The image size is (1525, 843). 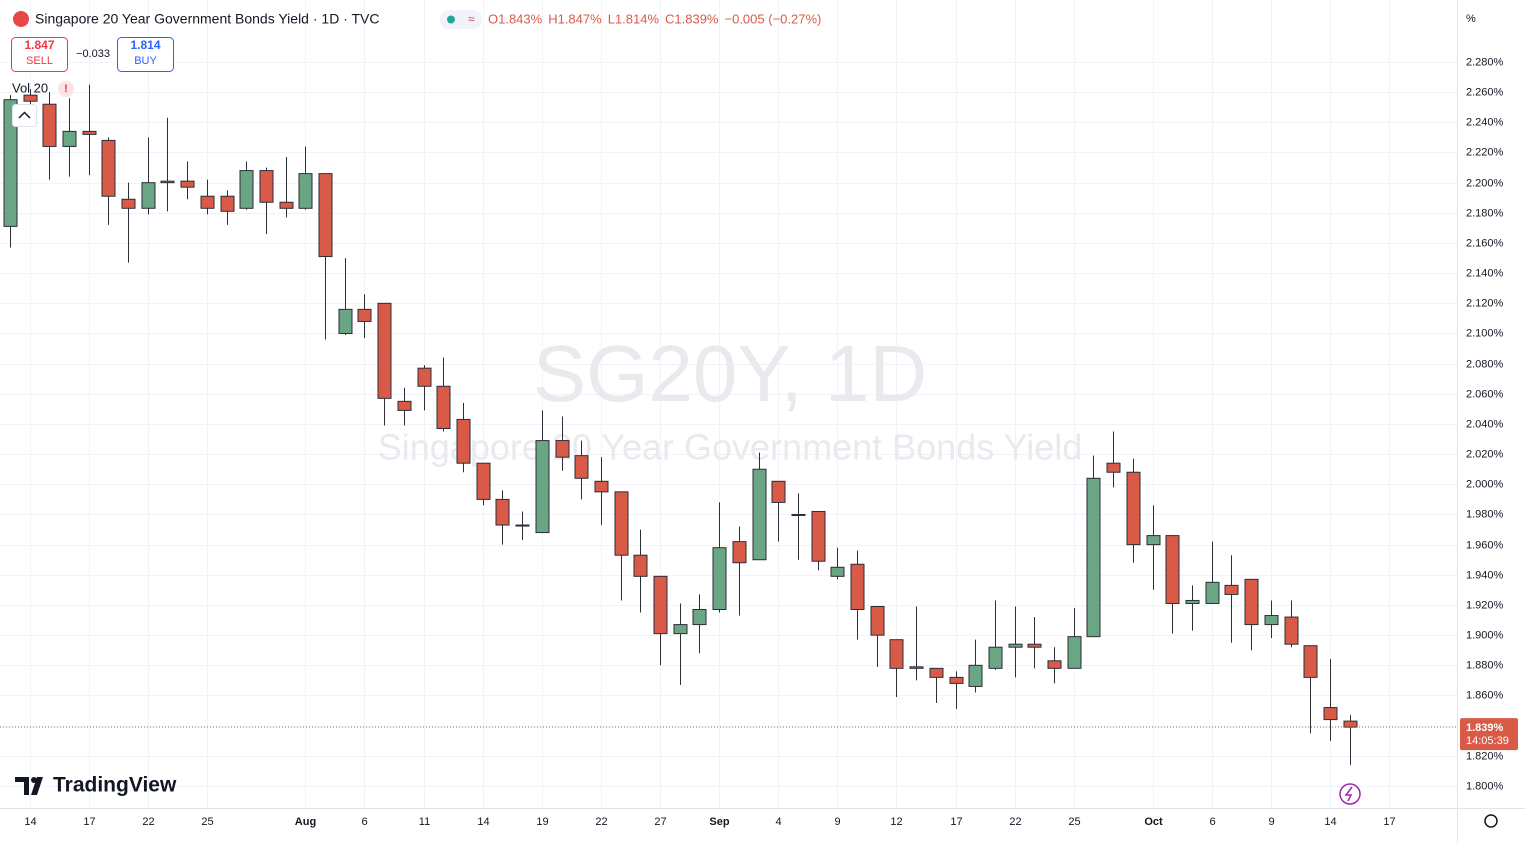 I want to click on sell-button, so click(x=39, y=54).